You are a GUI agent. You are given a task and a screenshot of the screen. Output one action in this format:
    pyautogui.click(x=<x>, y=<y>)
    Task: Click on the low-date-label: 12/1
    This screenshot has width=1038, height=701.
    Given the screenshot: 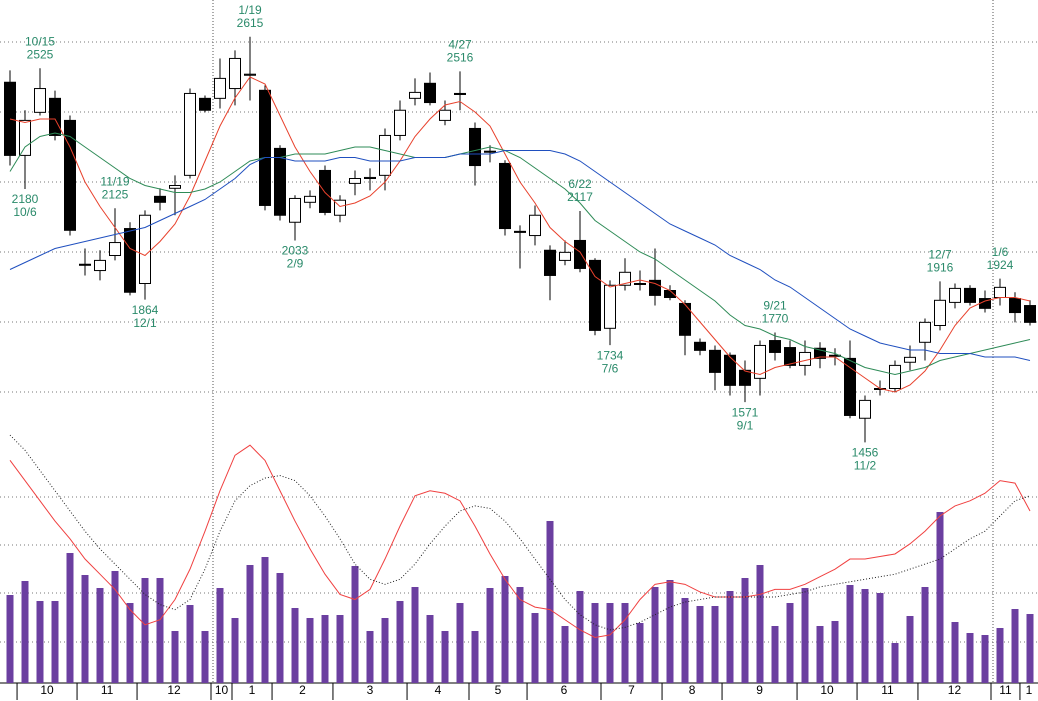 What is the action you would take?
    pyautogui.click(x=145, y=323)
    